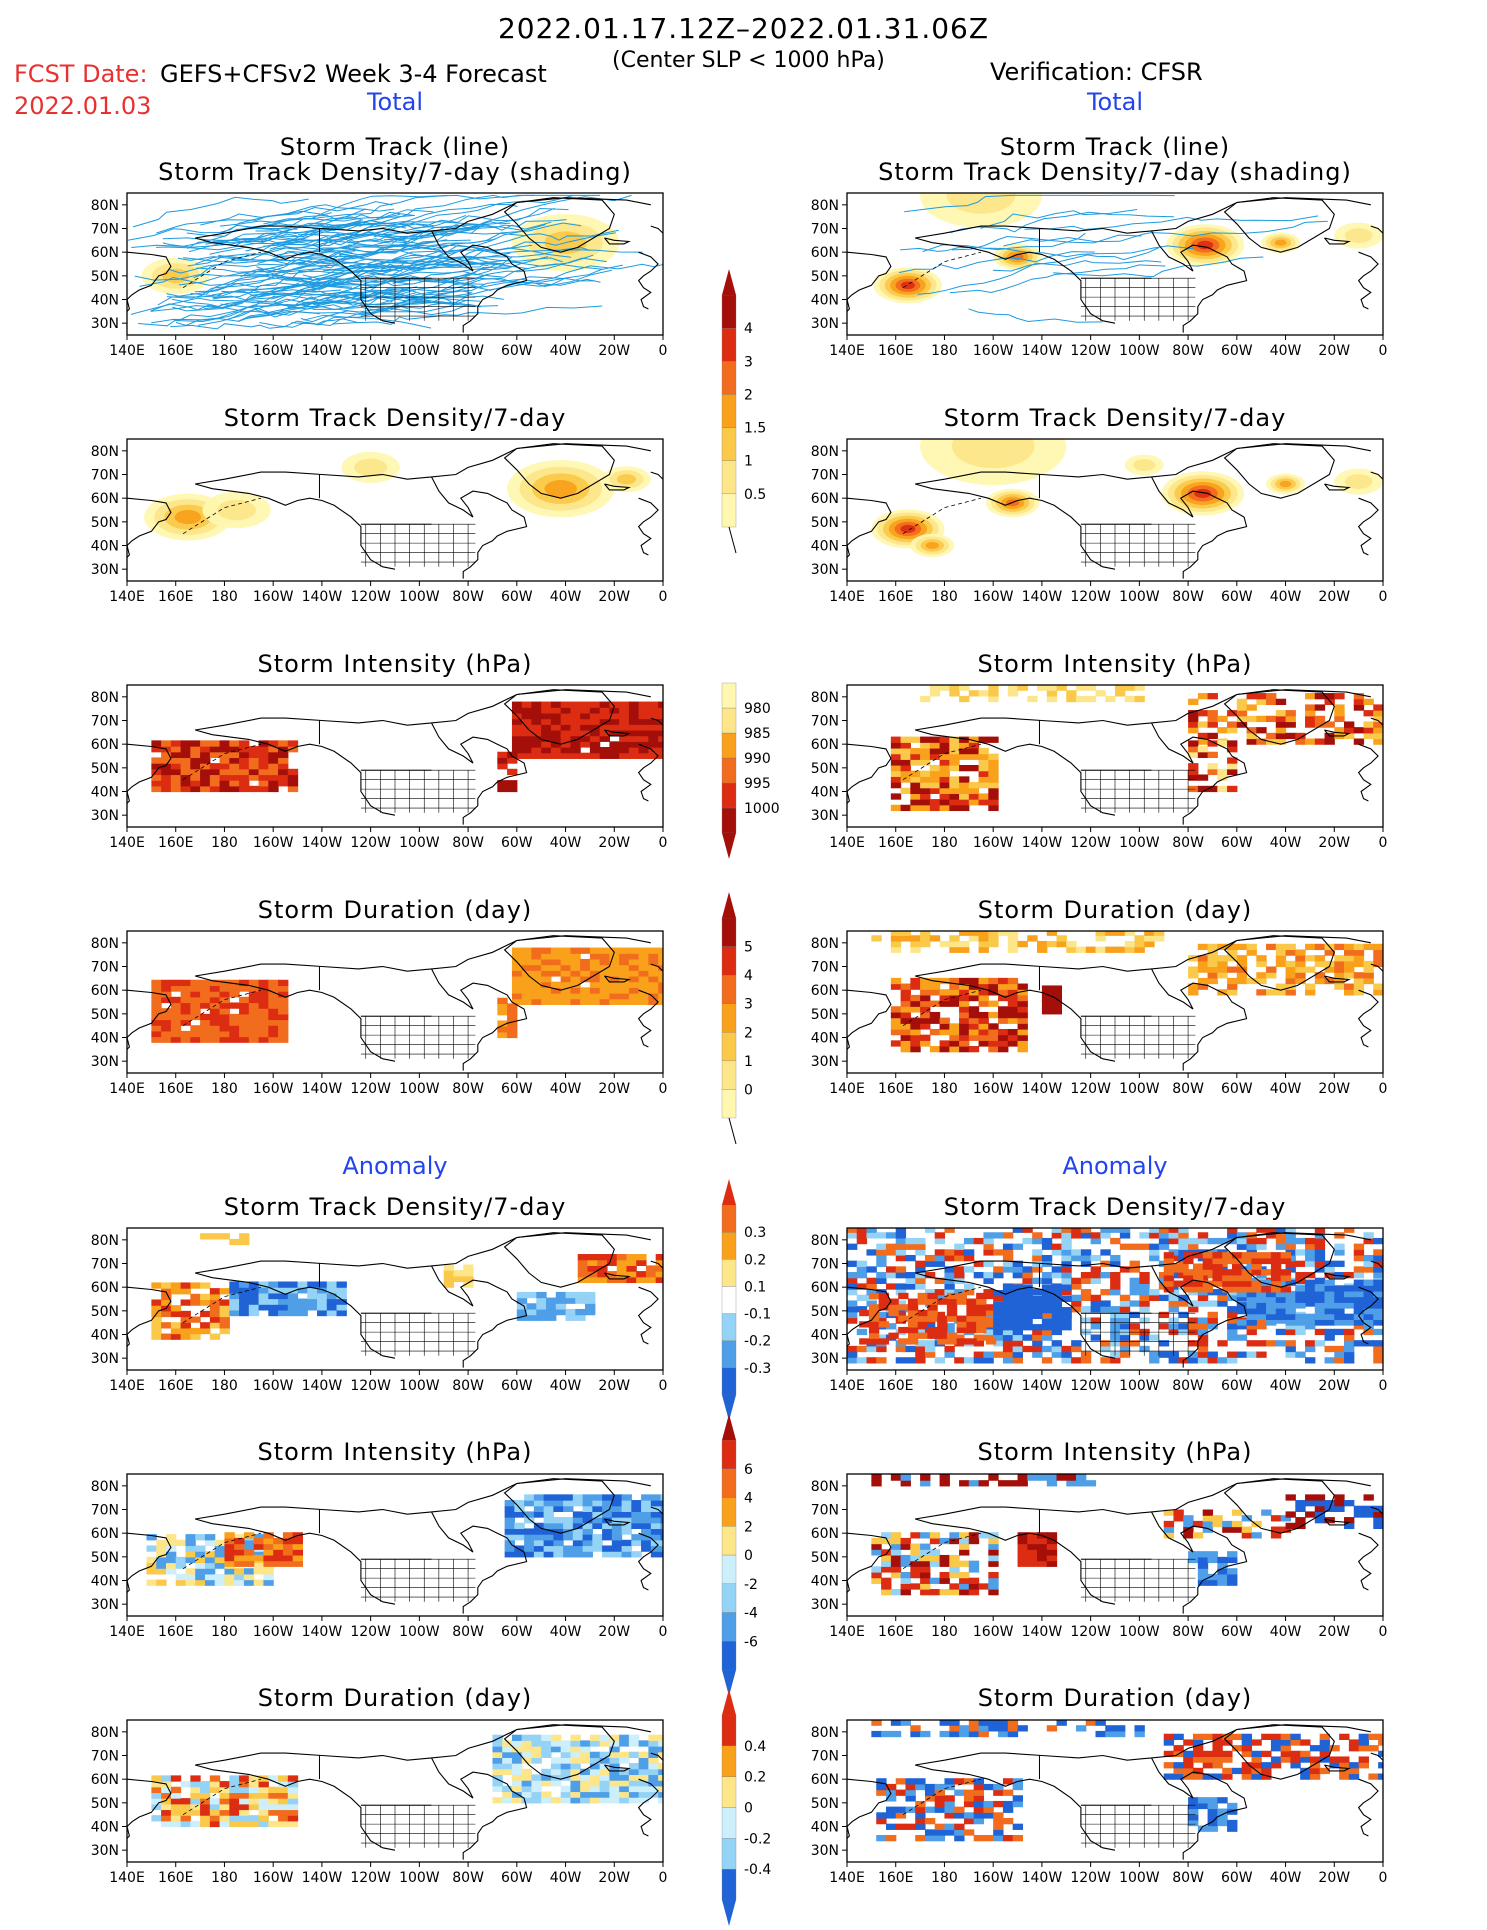 This screenshot has height=1930, width=1487. What do you see at coordinates (1115, 1166) in the screenshot?
I see `section-anomaly-right: Anomaly` at bounding box center [1115, 1166].